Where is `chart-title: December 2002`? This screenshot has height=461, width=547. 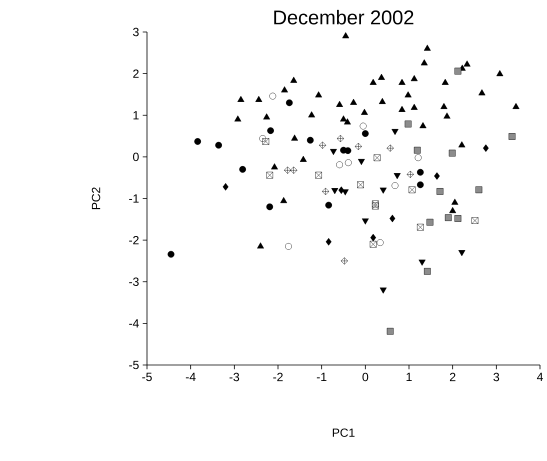
chart-title: December 2002 is located at coordinates (344, 17).